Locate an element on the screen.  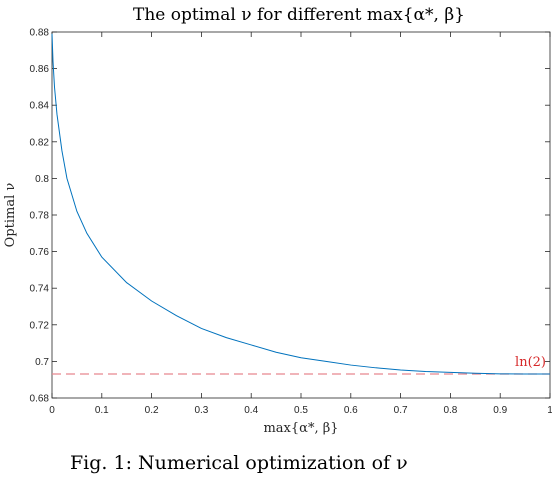
x-tick-label: 0.3 is located at coordinates (201, 410).